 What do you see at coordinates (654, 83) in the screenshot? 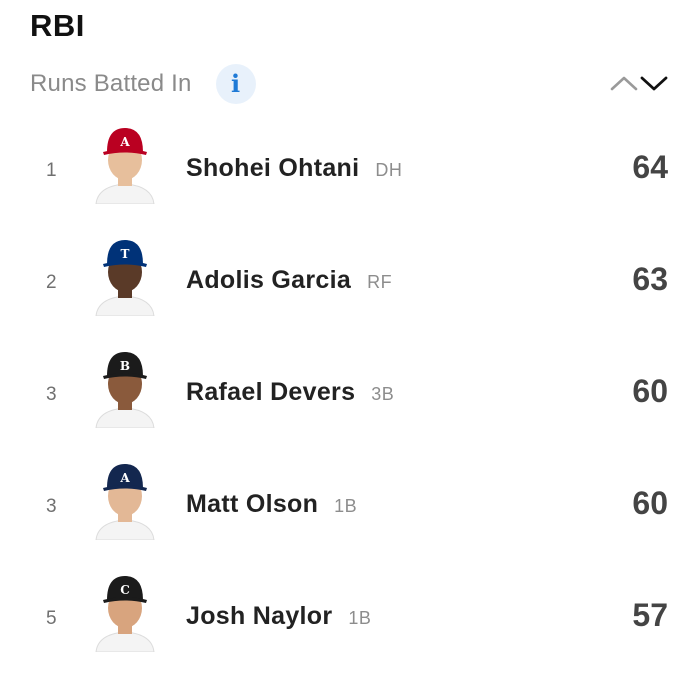
I see `chevron-down-icon` at bounding box center [654, 83].